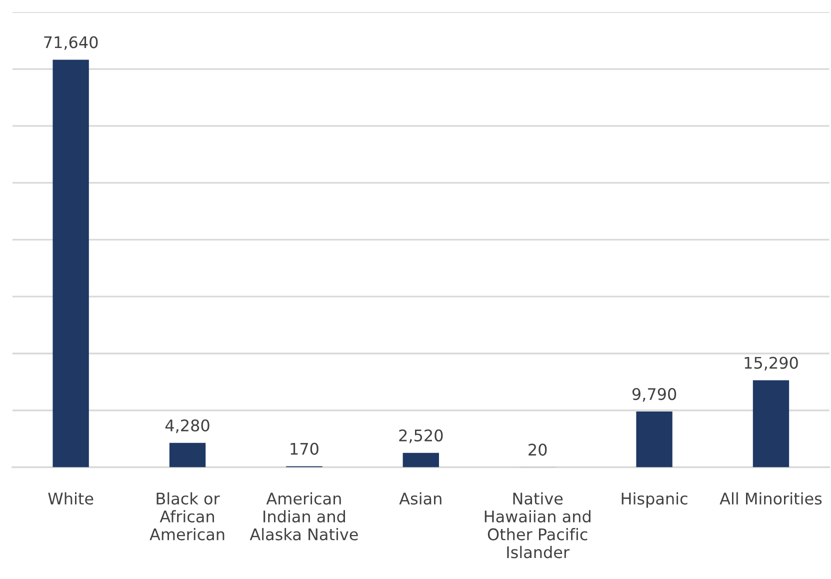 This screenshot has width=831, height=579. Describe the element at coordinates (187, 426) in the screenshot. I see `data-label: 4,280` at that location.